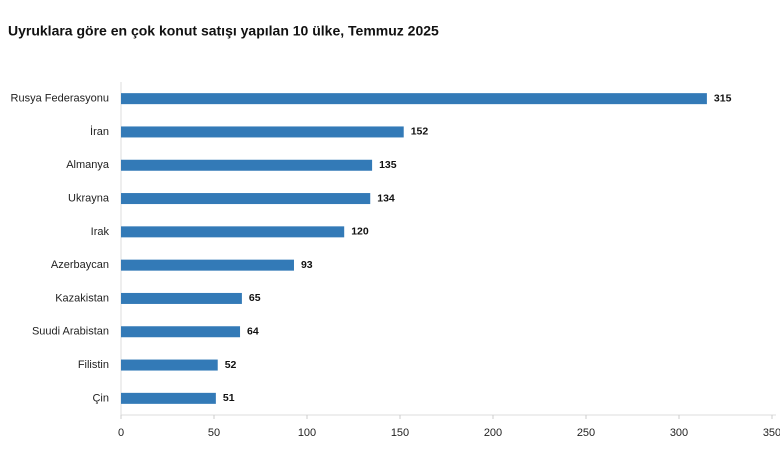  I want to click on value-label: 51, so click(229, 398).